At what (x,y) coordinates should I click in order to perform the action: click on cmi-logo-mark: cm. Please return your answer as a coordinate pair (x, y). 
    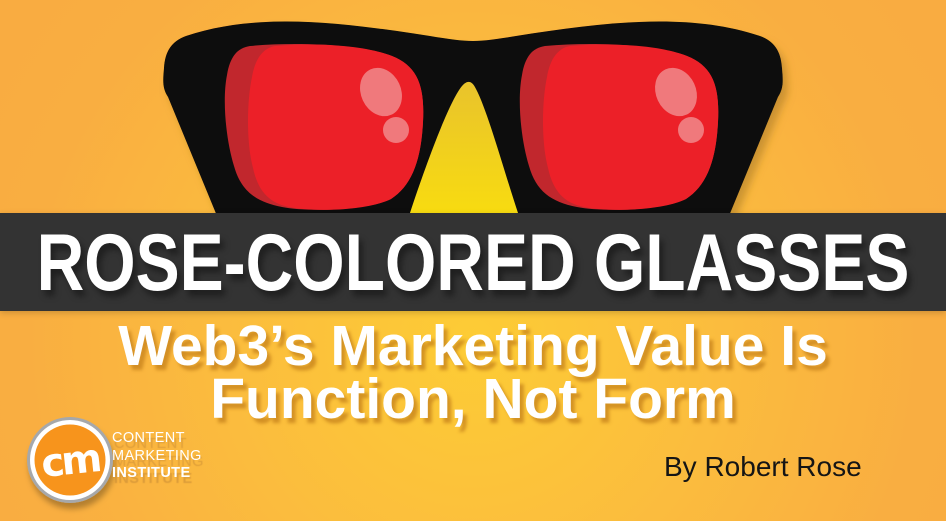
    Looking at the image, I should click on (70, 460).